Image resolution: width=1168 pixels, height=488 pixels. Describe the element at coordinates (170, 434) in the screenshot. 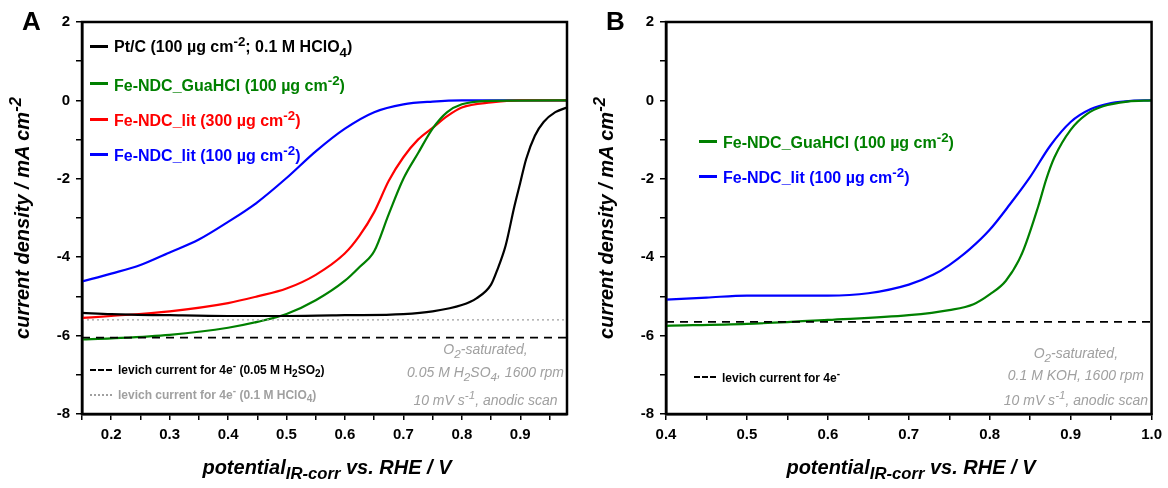

I see `x-tick-label: 0.3` at that location.